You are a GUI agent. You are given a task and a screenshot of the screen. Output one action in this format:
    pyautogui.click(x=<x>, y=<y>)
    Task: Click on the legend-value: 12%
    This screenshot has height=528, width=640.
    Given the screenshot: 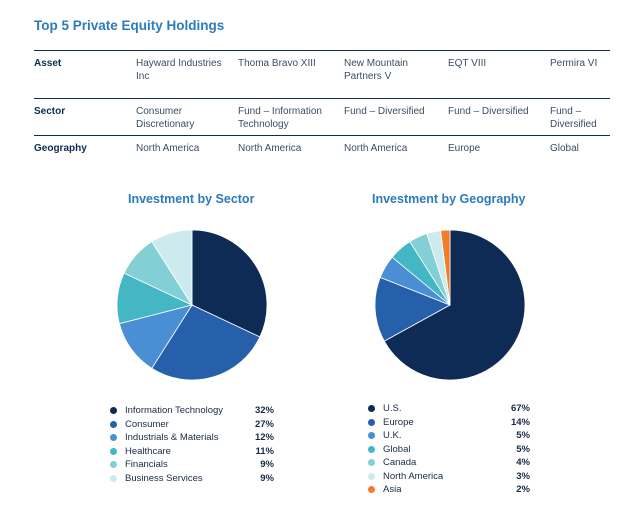 What is the action you would take?
    pyautogui.click(x=264, y=438)
    